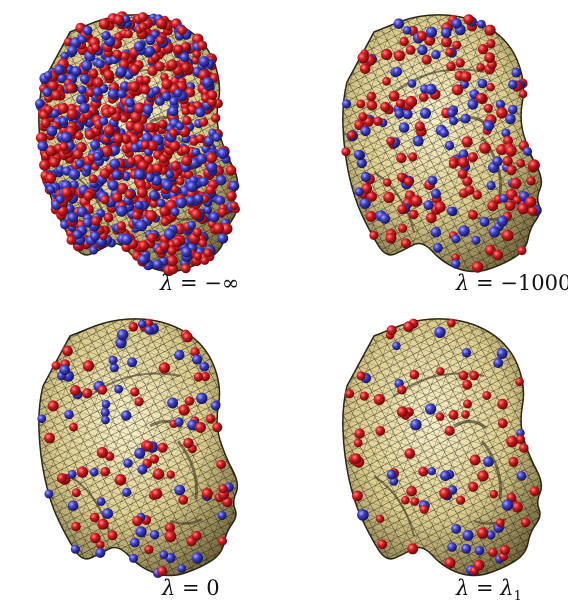 Image resolution: width=568 pixels, height=609 pixels. What do you see at coordinates (463, 588) in the screenshot?
I see `lambda-symbol: λ` at bounding box center [463, 588].